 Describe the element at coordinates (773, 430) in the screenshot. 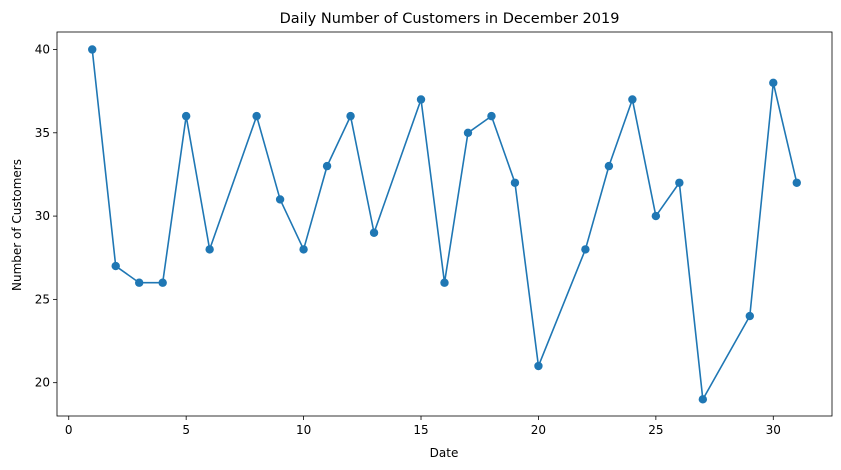

I see `x-tick-label: 30` at that location.